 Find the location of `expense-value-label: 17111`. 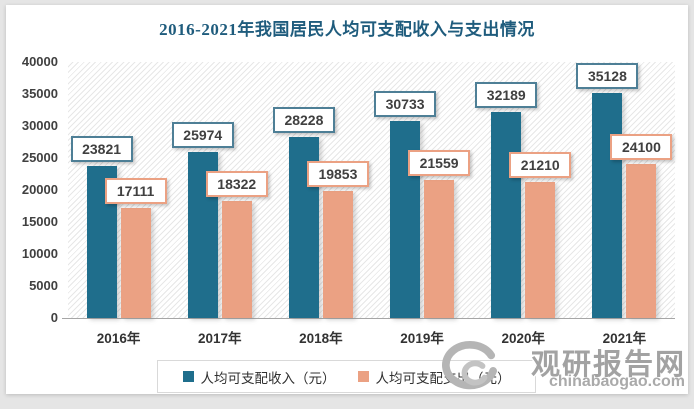

expense-value-label: 17111 is located at coordinates (135, 191).